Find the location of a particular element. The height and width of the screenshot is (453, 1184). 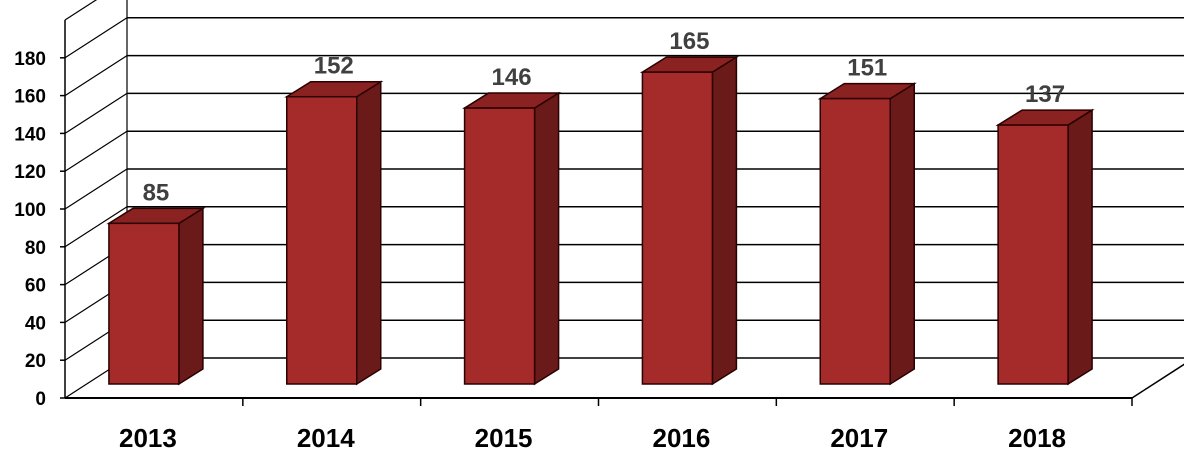

x-tick-label: 2017 is located at coordinates (859, 438).